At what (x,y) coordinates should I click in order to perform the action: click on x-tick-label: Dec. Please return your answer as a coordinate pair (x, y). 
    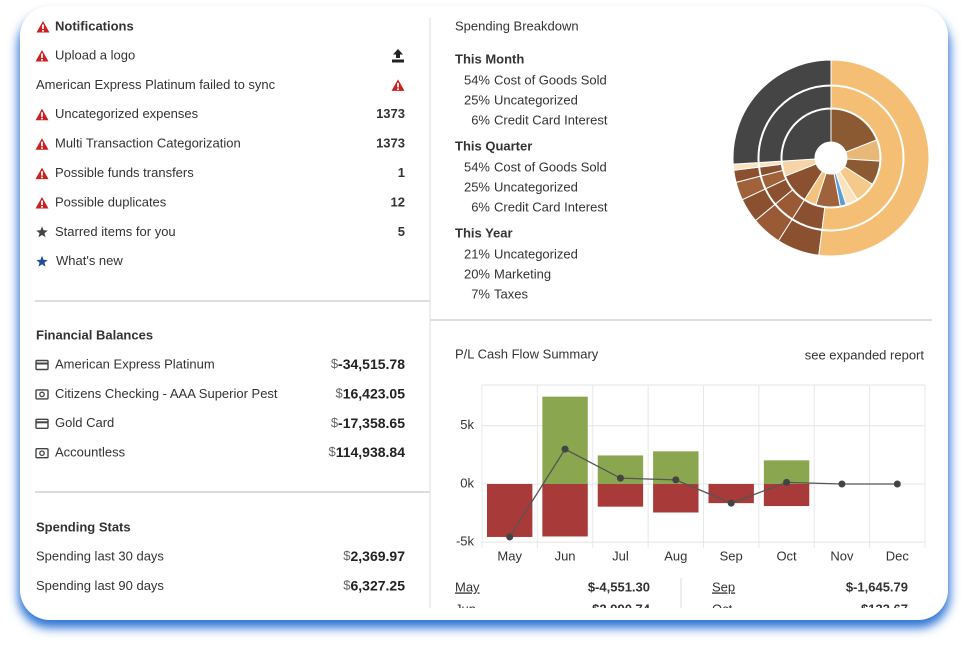
    Looking at the image, I should click on (898, 555).